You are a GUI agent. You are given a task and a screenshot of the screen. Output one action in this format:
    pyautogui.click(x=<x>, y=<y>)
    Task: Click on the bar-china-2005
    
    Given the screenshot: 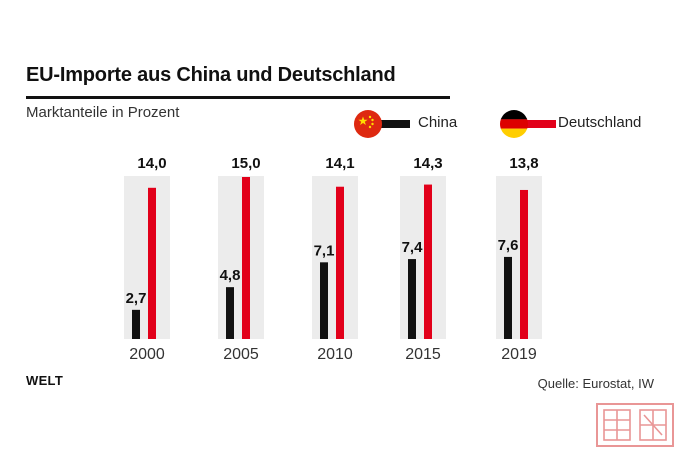 What is the action you would take?
    pyautogui.click(x=230, y=313)
    